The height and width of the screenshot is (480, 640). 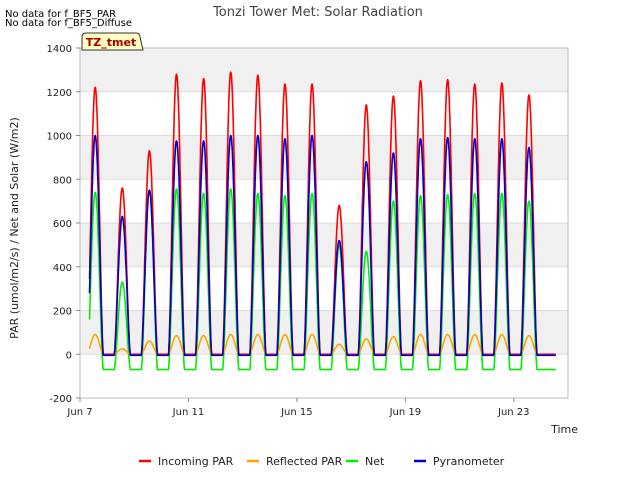 I want to click on badge-label: TZ_tmet, so click(x=111, y=42).